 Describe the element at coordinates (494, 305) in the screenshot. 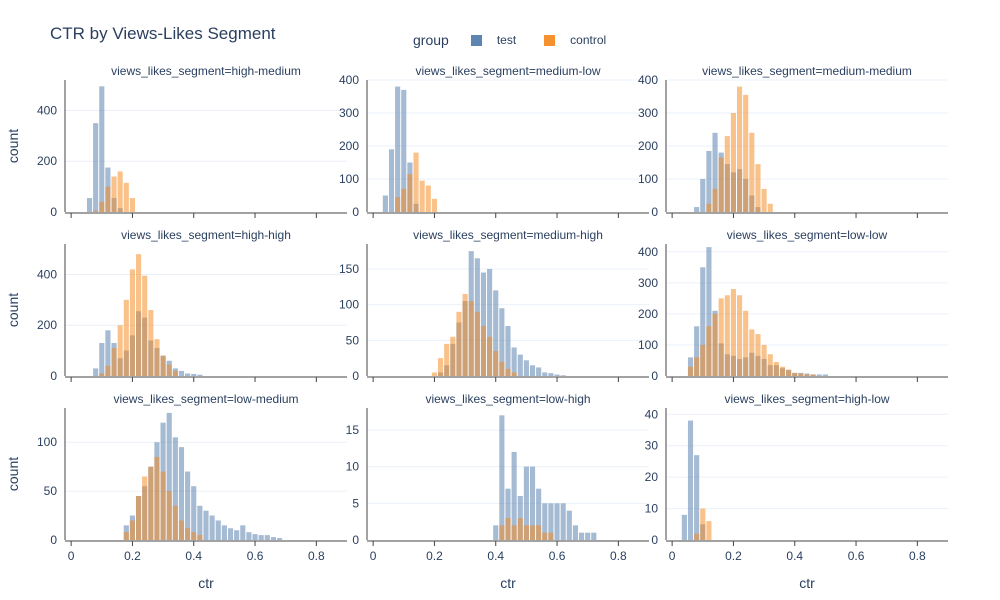

I see `panel-5: views_likes_segment=medium-high 0 50 100 150` at that location.